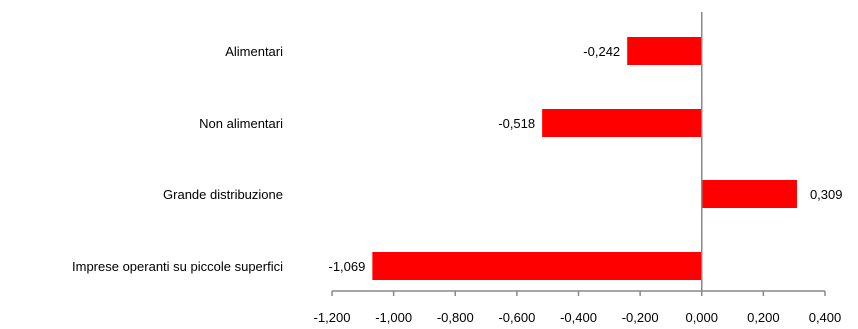  Describe the element at coordinates (640, 317) in the screenshot. I see `x-tick-label-5: -0,200` at that location.